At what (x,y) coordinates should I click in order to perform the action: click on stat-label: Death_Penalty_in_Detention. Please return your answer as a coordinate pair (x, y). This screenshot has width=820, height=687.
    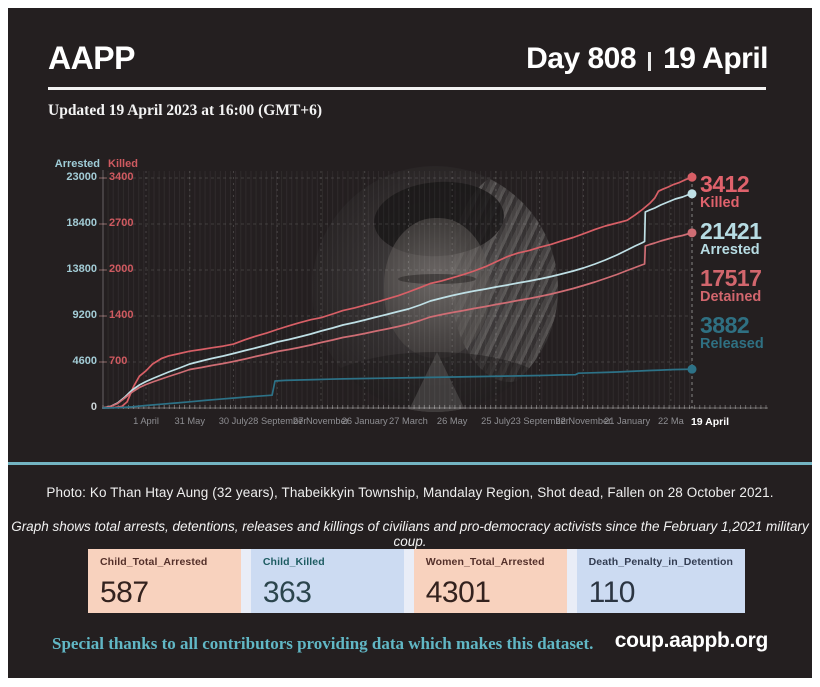
    Looking at the image, I should click on (661, 562).